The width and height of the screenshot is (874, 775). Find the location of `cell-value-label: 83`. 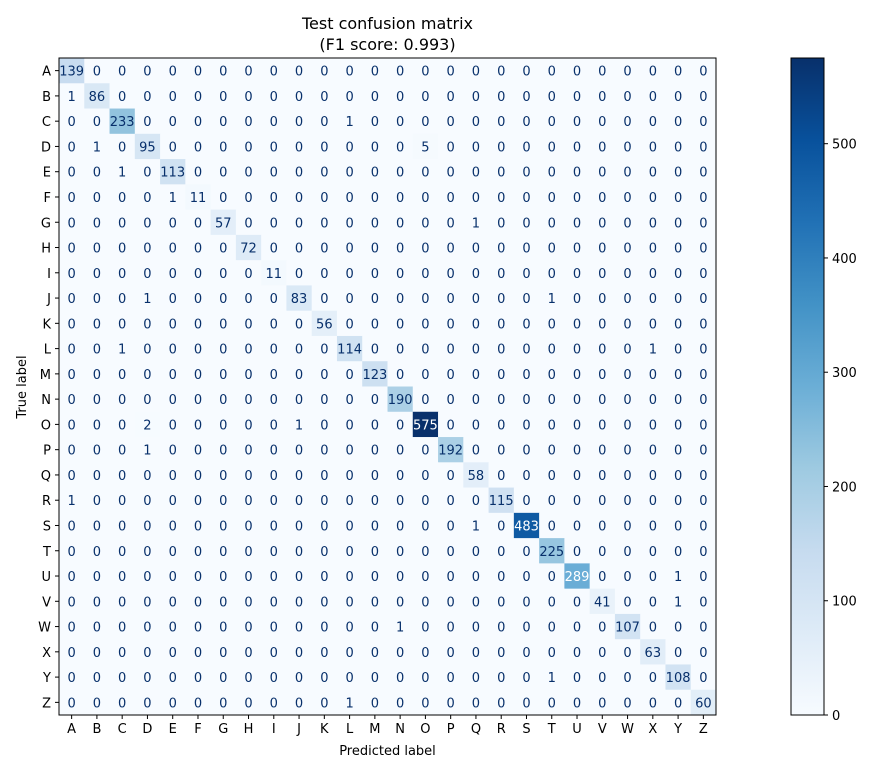

cell-value-label: 83 is located at coordinates (299, 299).